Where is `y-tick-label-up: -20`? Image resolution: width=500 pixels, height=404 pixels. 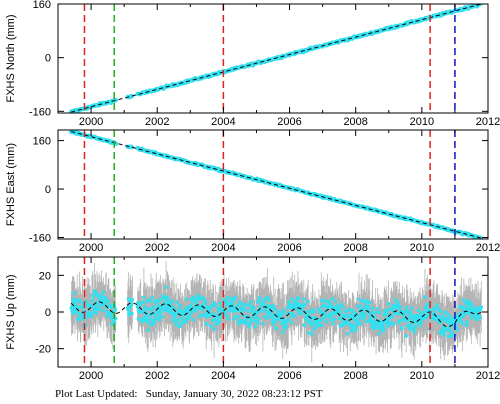 y-tick-label-up: -20 is located at coordinates (43, 350).